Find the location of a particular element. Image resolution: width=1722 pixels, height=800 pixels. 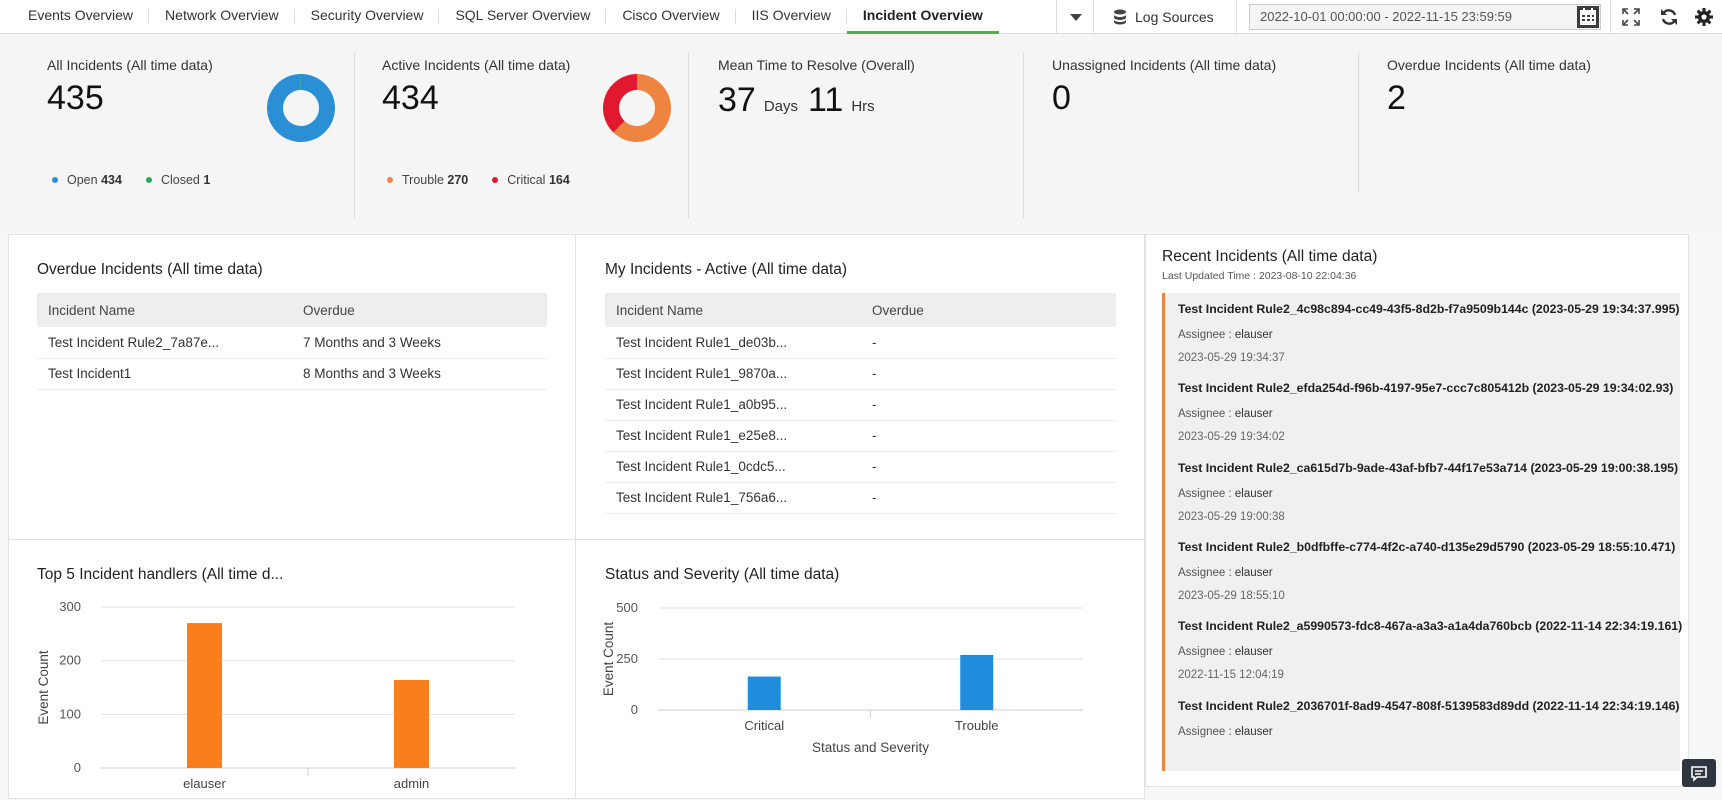

open-closed-donut-chart is located at coordinates (301, 108).